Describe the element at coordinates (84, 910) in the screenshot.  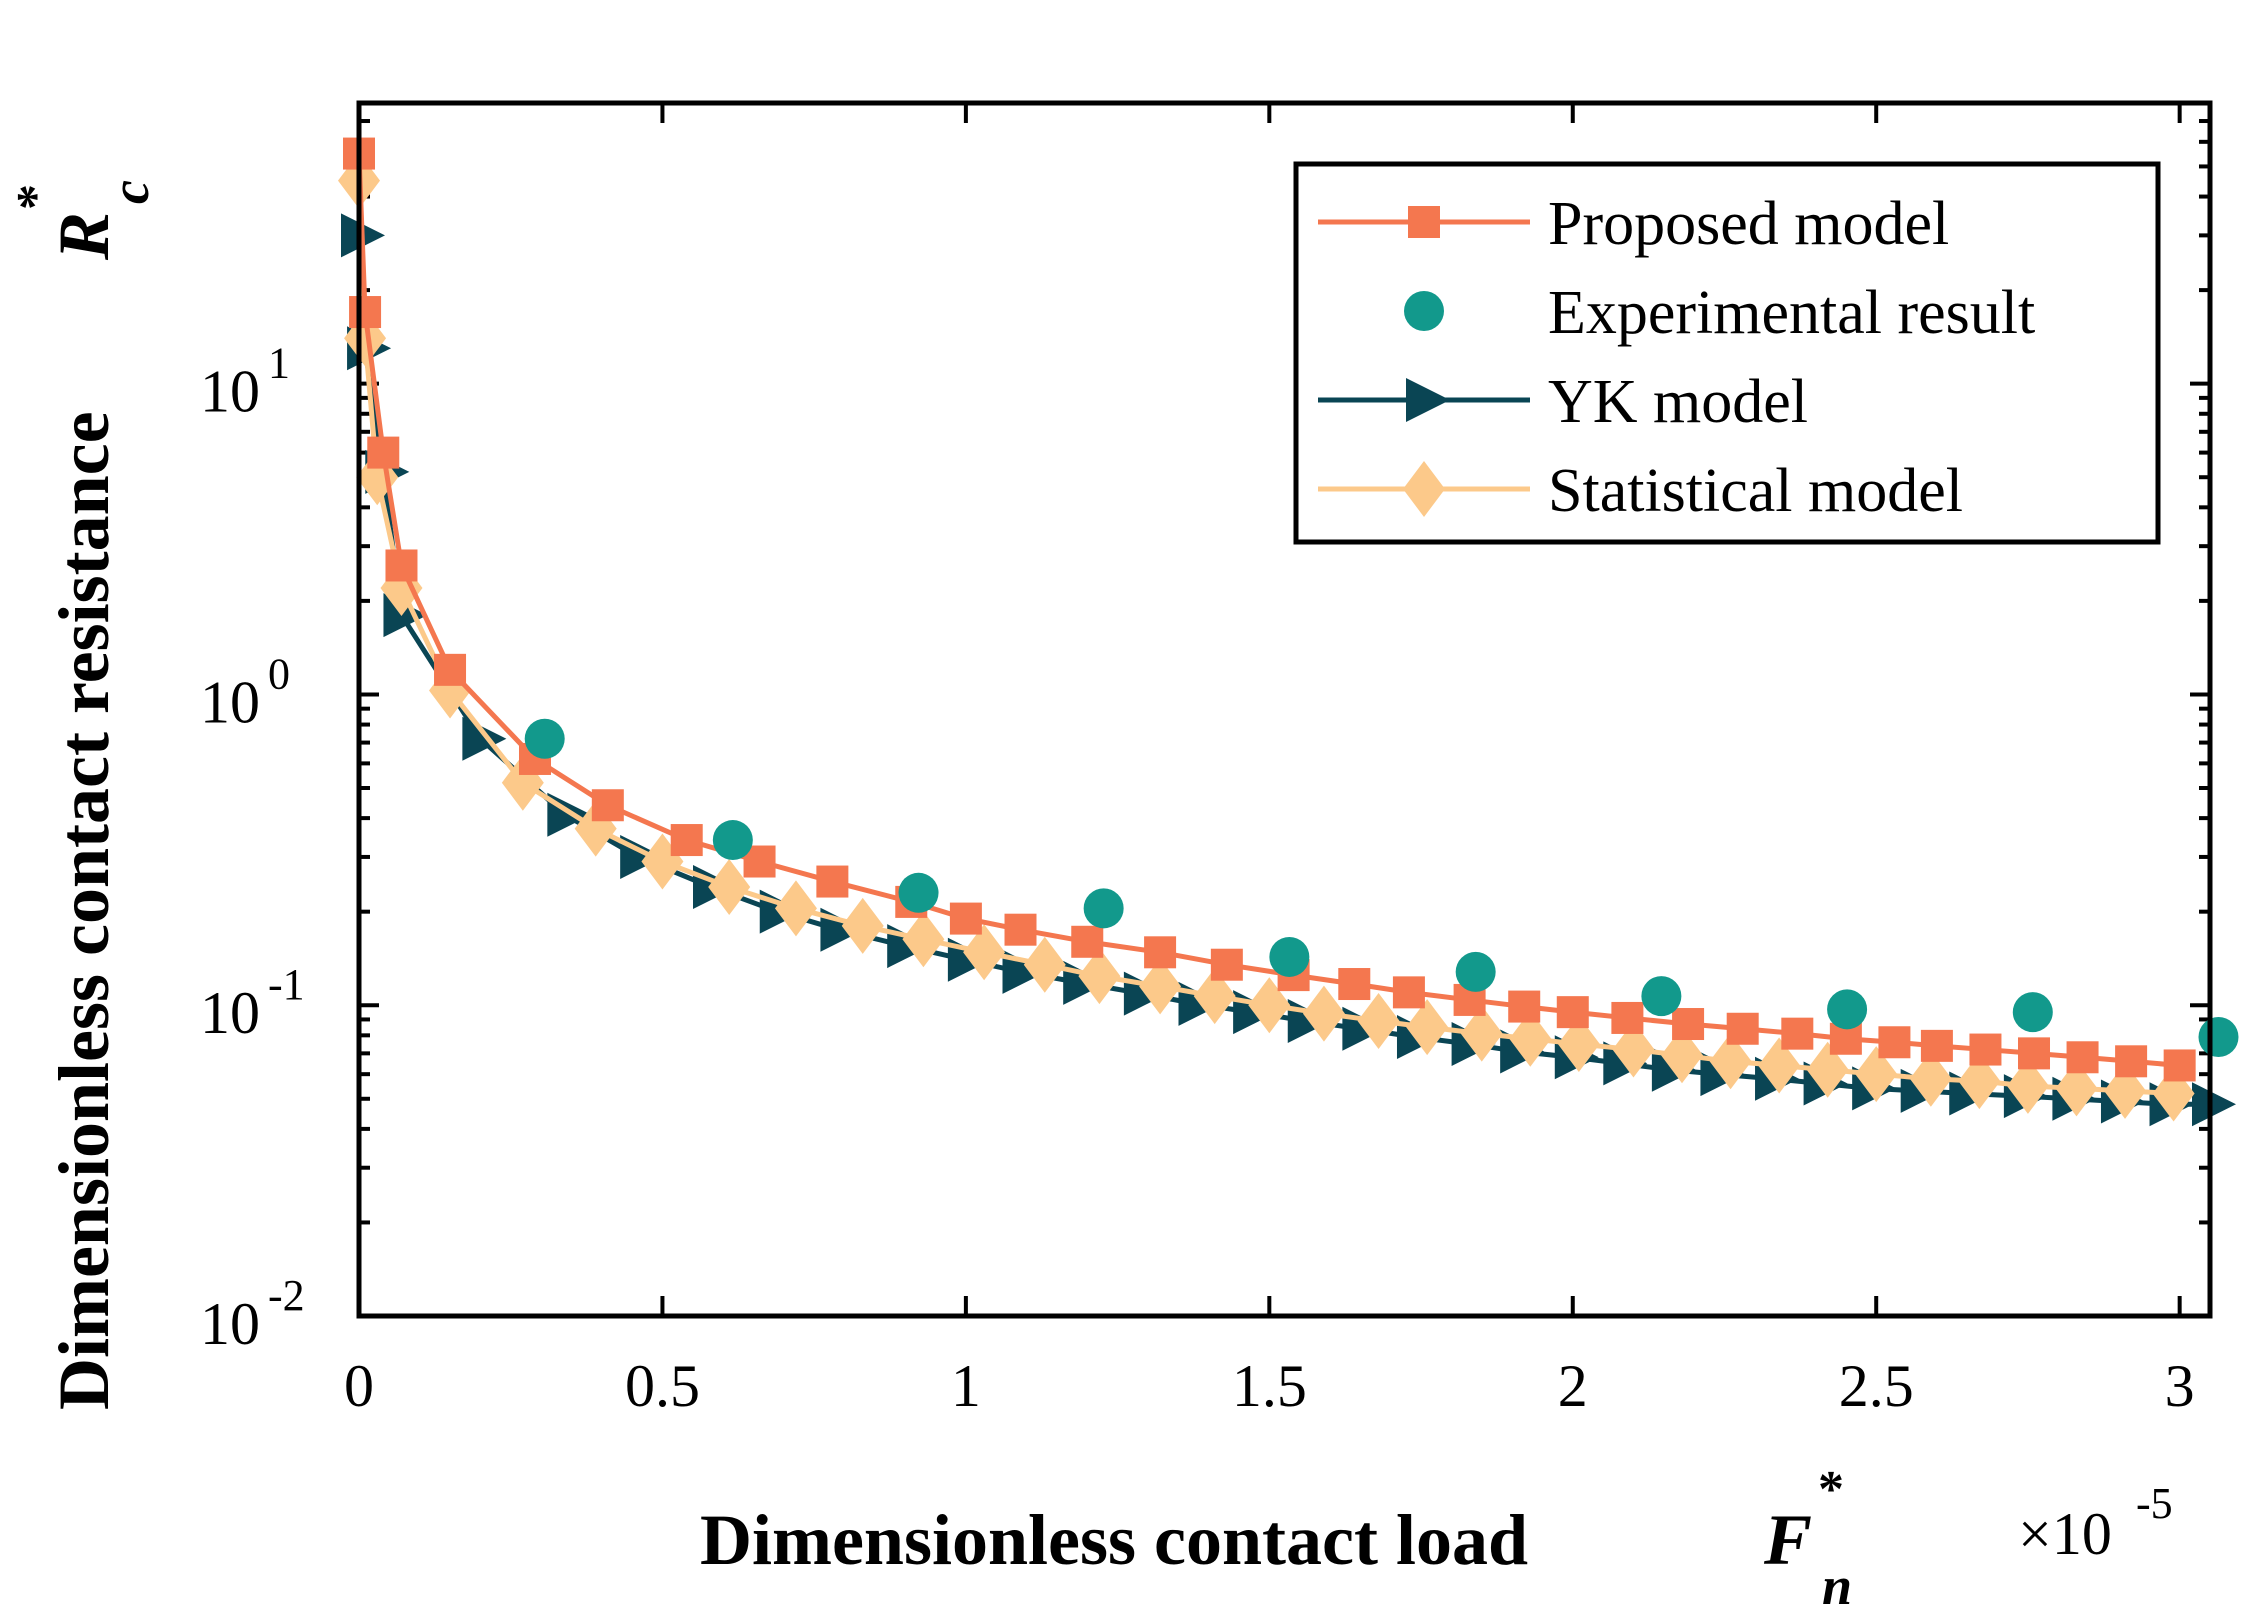
I see `y-axis-title-text: Dimensionless contact resistance` at that location.